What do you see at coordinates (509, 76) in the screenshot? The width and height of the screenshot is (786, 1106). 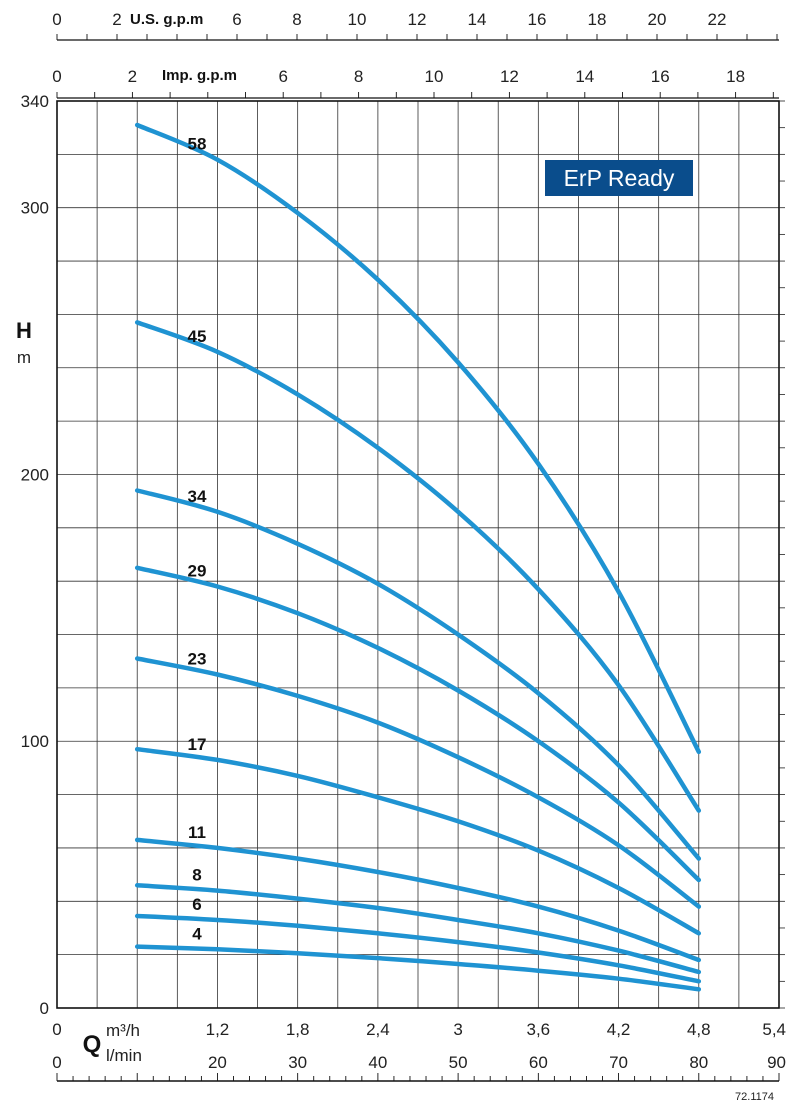 I see `imp-gpm-tick-label: 12` at bounding box center [509, 76].